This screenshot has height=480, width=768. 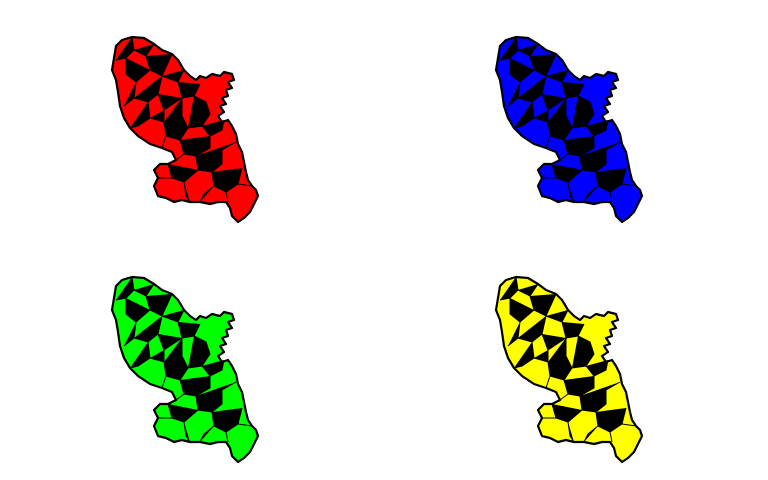 I want to click on island-map-yellow, so click(x=569, y=369).